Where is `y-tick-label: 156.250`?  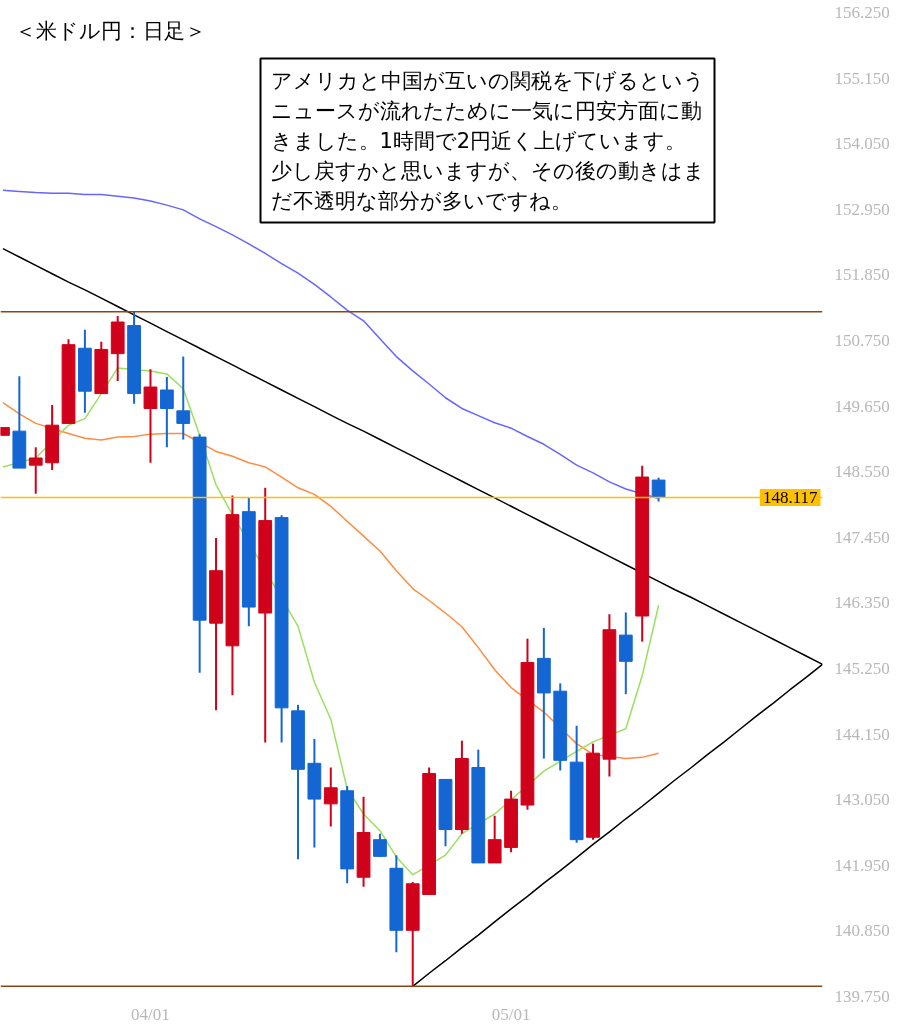
y-tick-label: 156.250 is located at coordinates (862, 12).